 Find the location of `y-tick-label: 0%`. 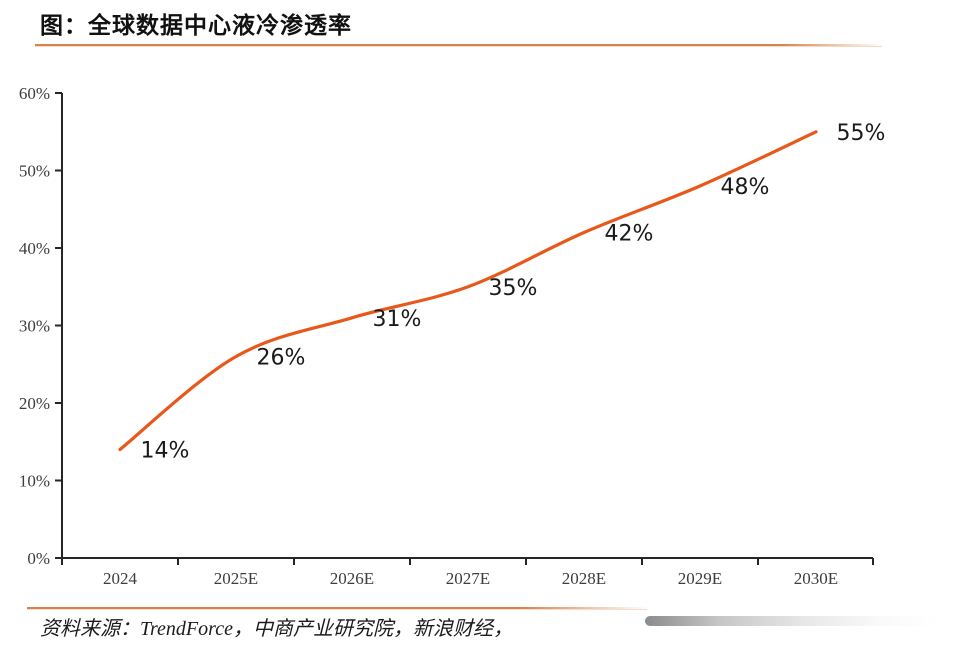

y-tick-label: 0% is located at coordinates (38, 558).